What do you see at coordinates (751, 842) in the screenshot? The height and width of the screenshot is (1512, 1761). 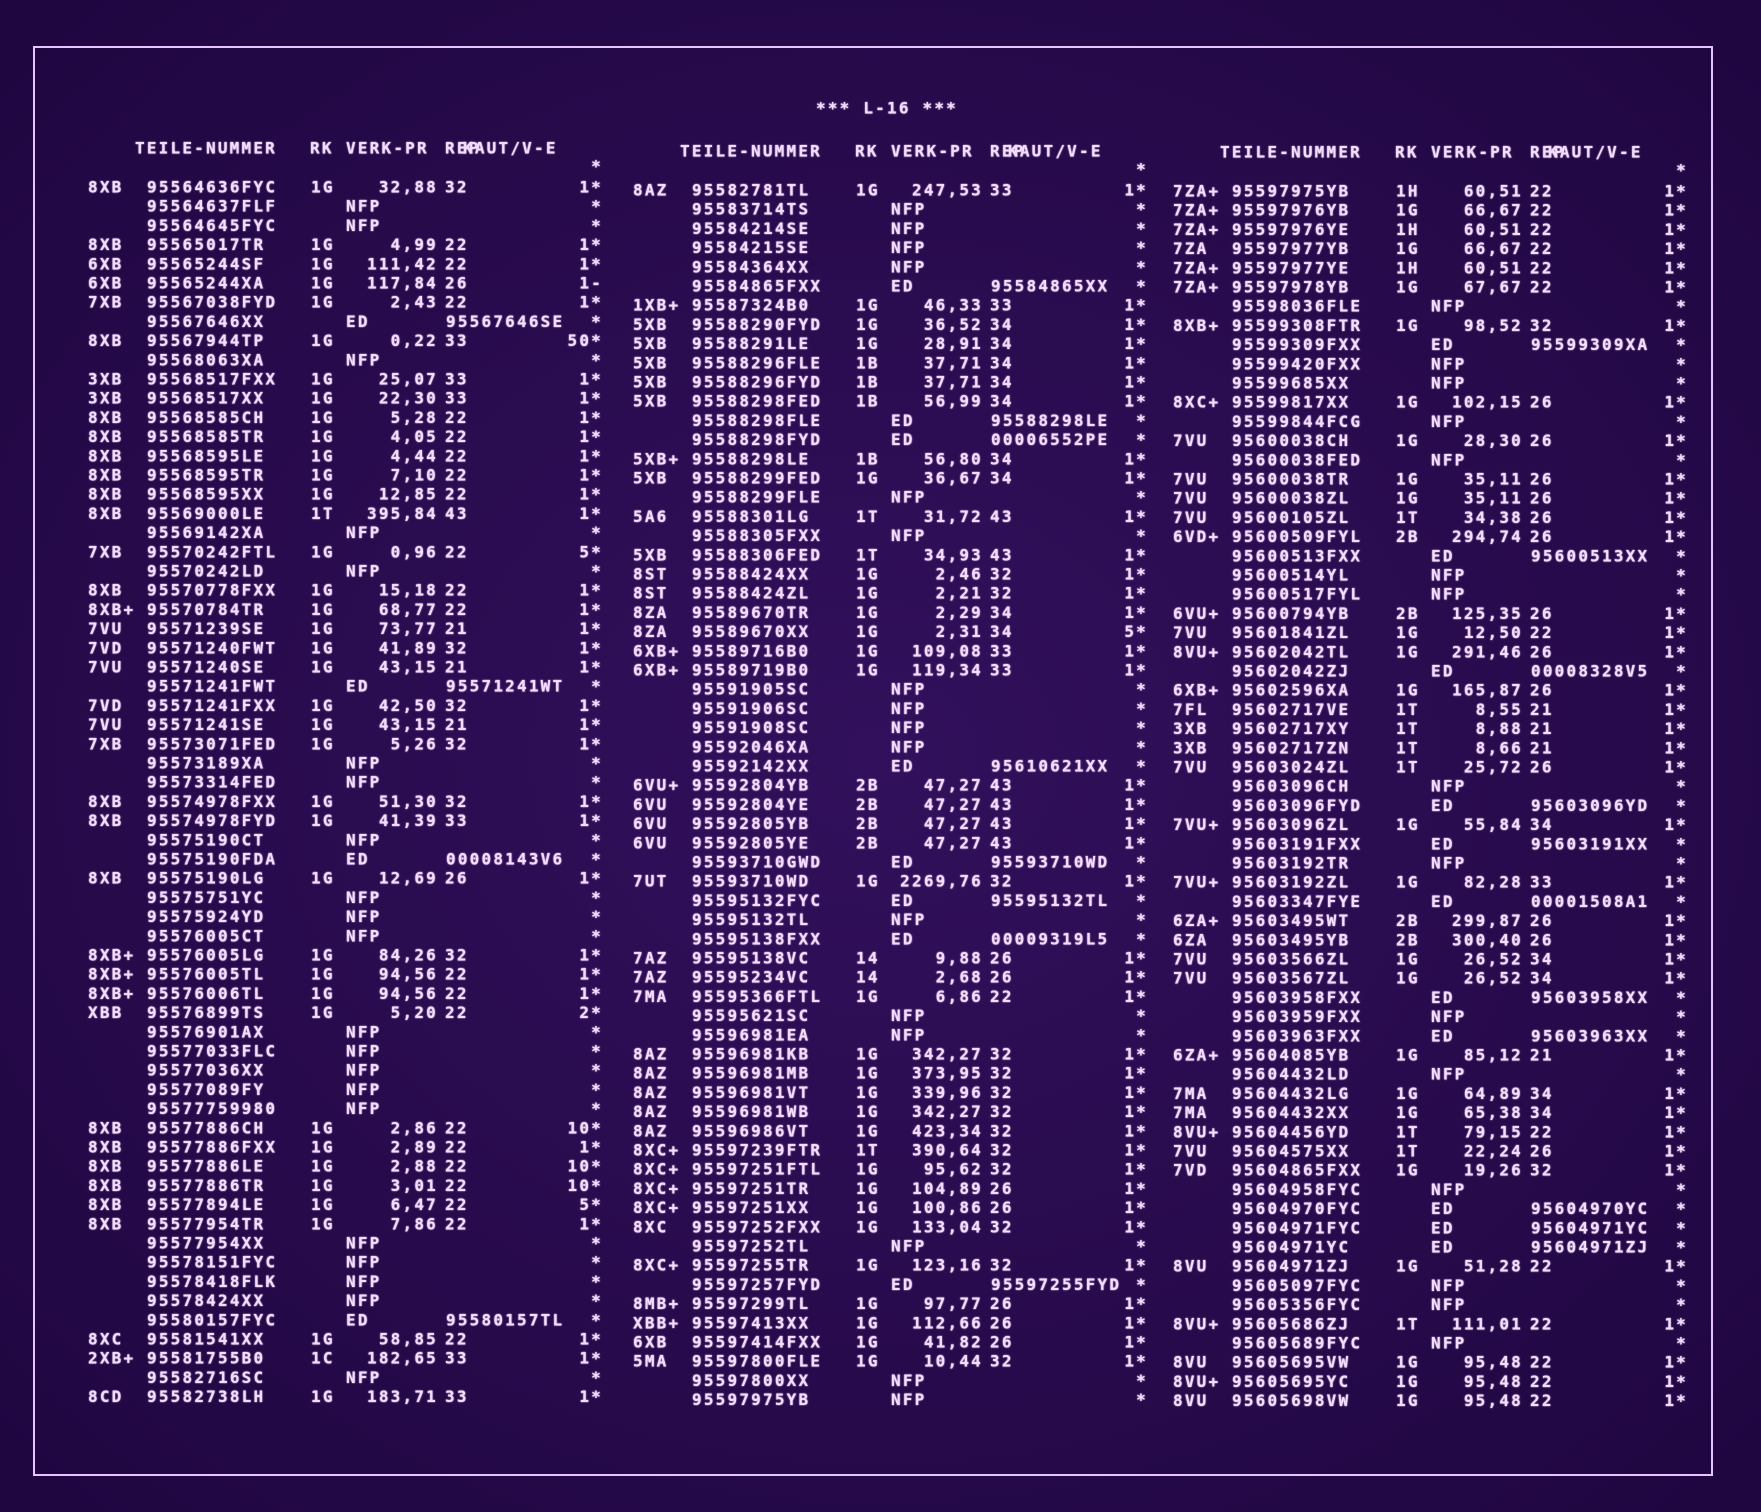 I see `part-number: 95592805YE` at bounding box center [751, 842].